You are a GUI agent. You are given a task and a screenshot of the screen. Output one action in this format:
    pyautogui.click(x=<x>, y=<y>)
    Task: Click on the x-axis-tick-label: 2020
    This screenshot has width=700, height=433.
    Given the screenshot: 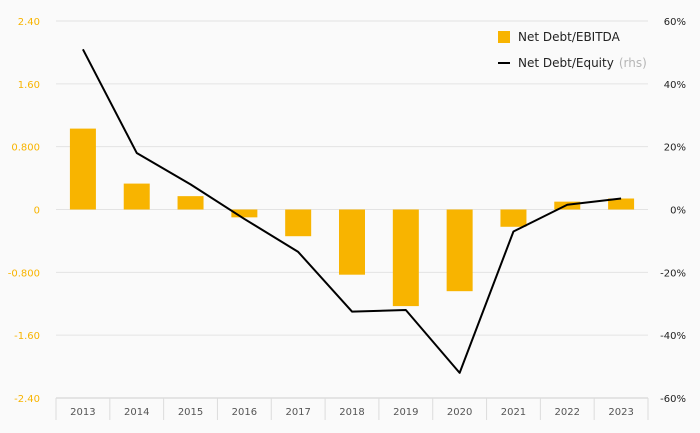 What is the action you would take?
    pyautogui.click(x=459, y=412)
    